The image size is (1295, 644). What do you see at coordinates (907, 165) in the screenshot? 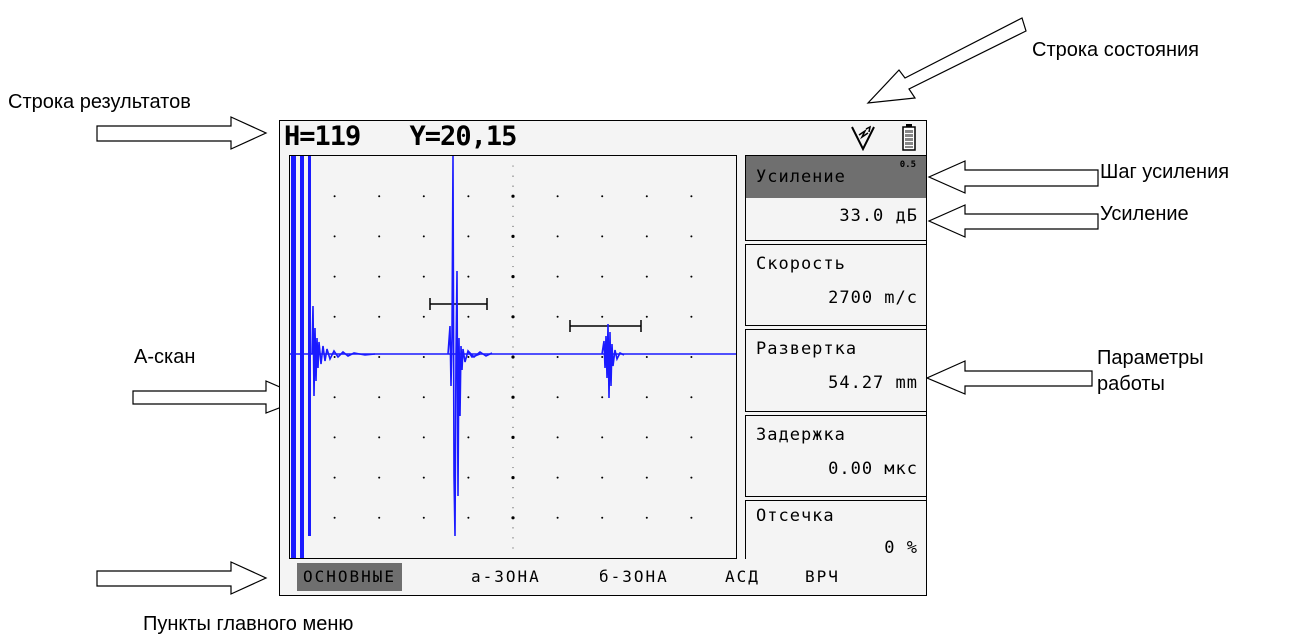
I see `param-gain-step: 0.5` at bounding box center [907, 165].